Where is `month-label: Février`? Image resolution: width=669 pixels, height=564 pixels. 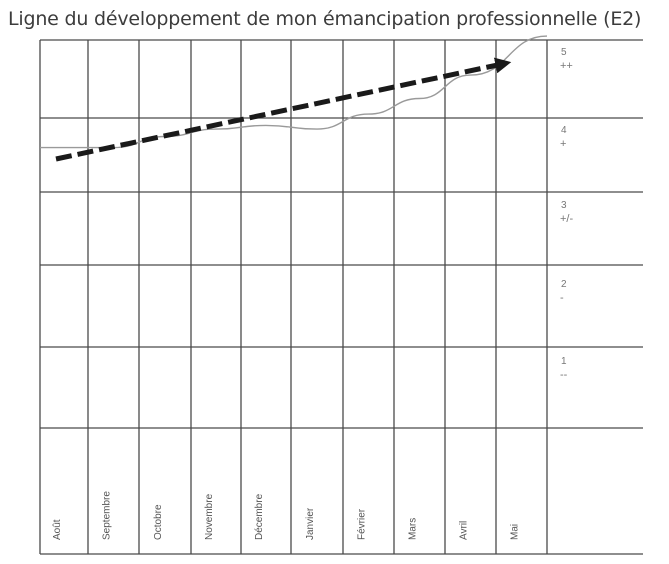 month-label: Février is located at coordinates (362, 524).